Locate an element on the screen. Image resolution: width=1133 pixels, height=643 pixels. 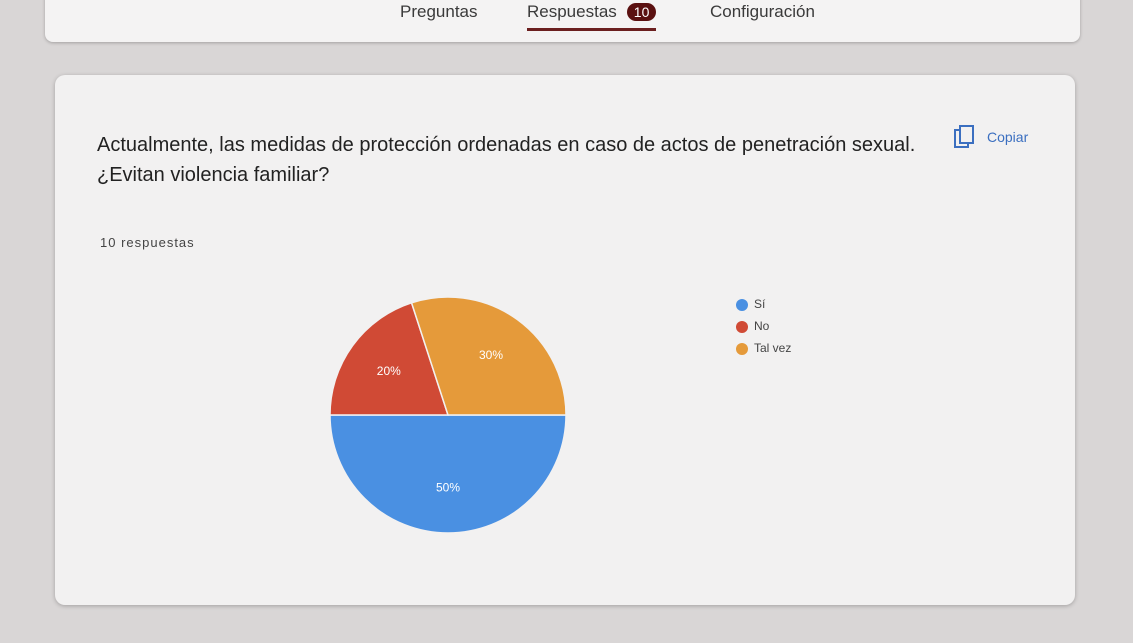
tab-label: Respuestas is located at coordinates (572, 11).